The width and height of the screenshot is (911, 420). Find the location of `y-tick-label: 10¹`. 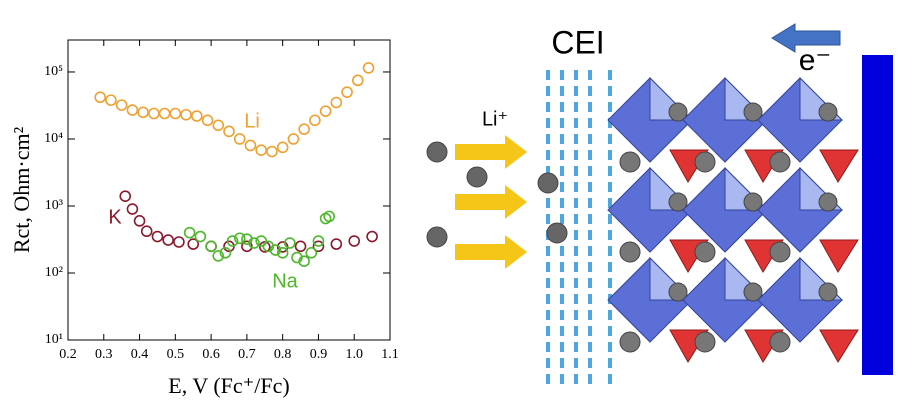

y-tick-label: 10¹ is located at coordinates (54, 339).